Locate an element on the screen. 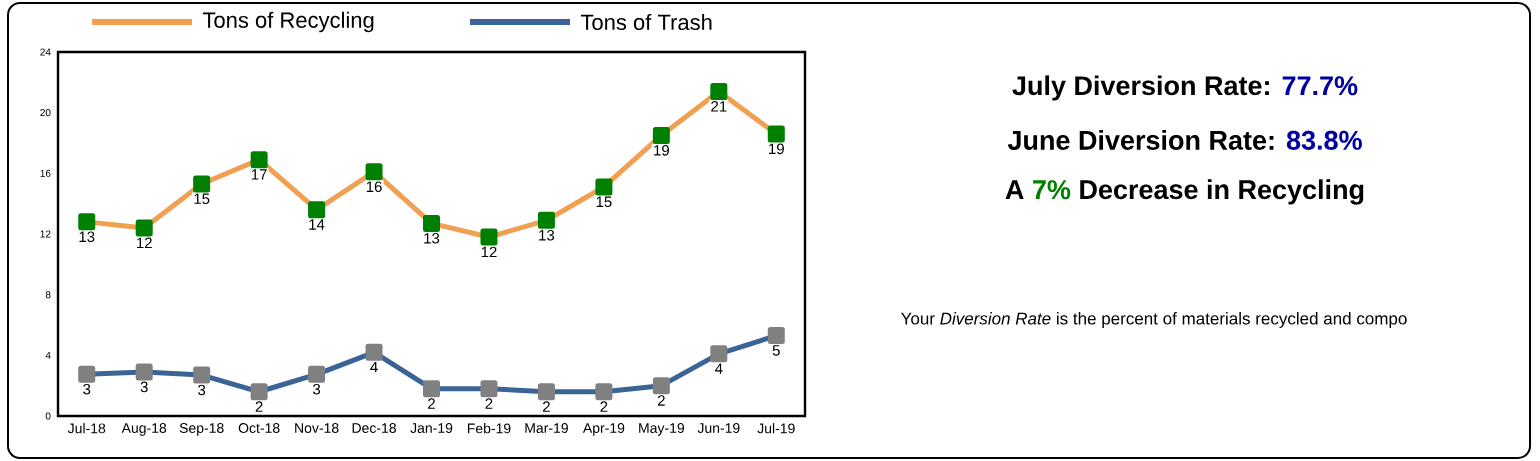 The width and height of the screenshot is (1540, 461). text: July Diversion Rate: is located at coordinates (1140, 88).